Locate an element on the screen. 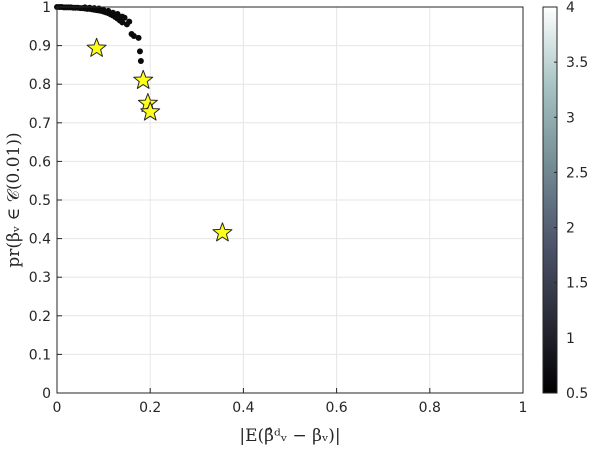 The image size is (598, 449). x-tick-label: 0.6 is located at coordinates (336, 408).